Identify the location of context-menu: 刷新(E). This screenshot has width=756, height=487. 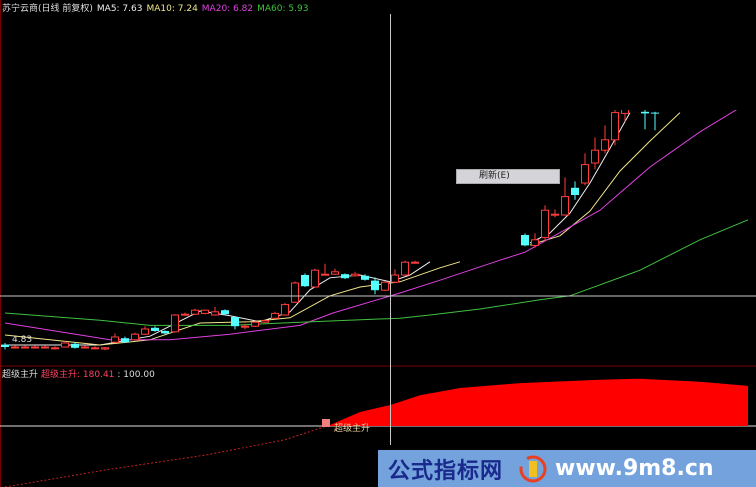
(508, 176).